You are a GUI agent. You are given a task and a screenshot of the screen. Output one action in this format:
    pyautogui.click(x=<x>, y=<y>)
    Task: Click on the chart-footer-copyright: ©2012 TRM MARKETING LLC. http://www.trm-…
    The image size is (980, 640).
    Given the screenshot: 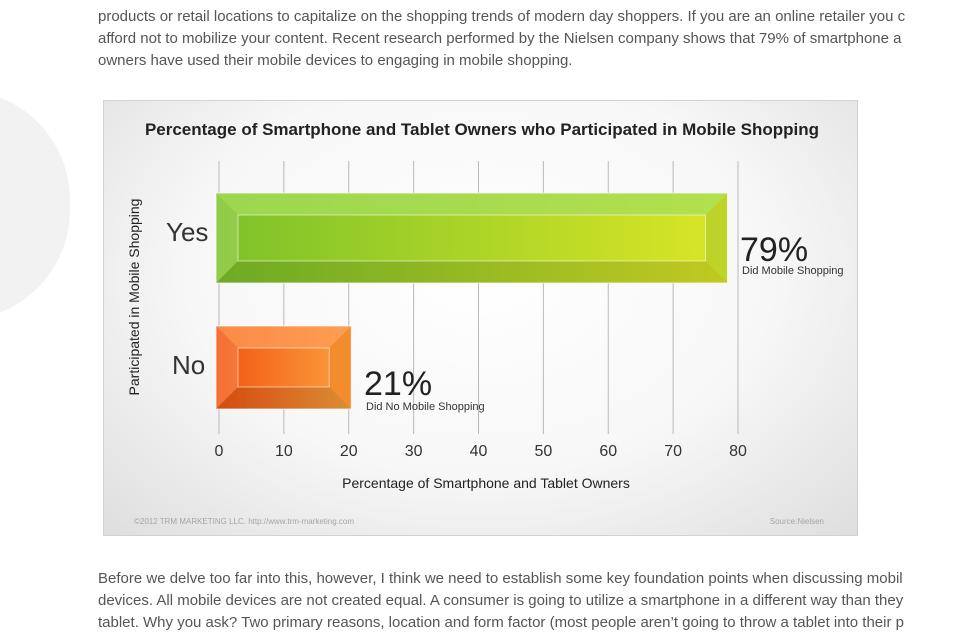 What is the action you would take?
    pyautogui.click(x=244, y=521)
    